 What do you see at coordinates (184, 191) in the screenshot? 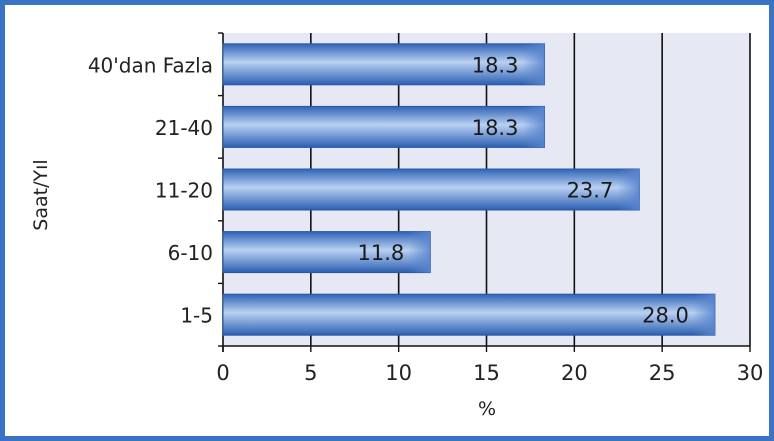
I see `category-label: 11-20` at bounding box center [184, 191].